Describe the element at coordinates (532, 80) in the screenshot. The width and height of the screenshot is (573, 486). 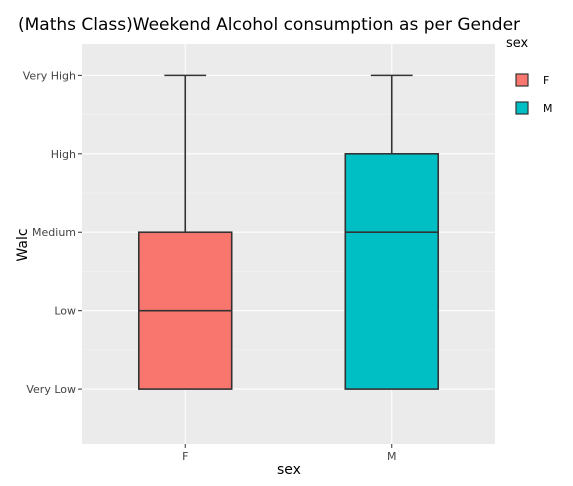
I see `legend-item-F: F` at that location.